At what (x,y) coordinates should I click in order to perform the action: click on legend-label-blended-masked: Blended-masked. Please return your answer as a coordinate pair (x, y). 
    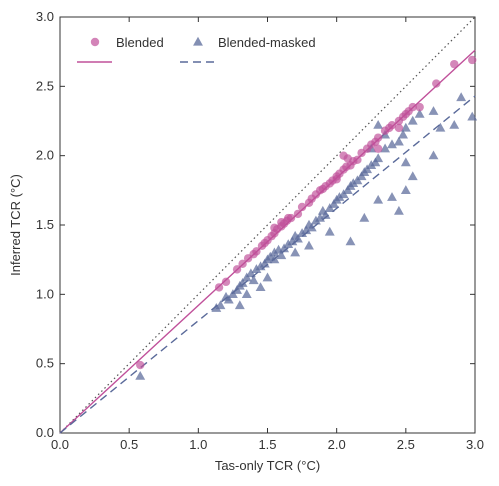
    Looking at the image, I should click on (267, 42).